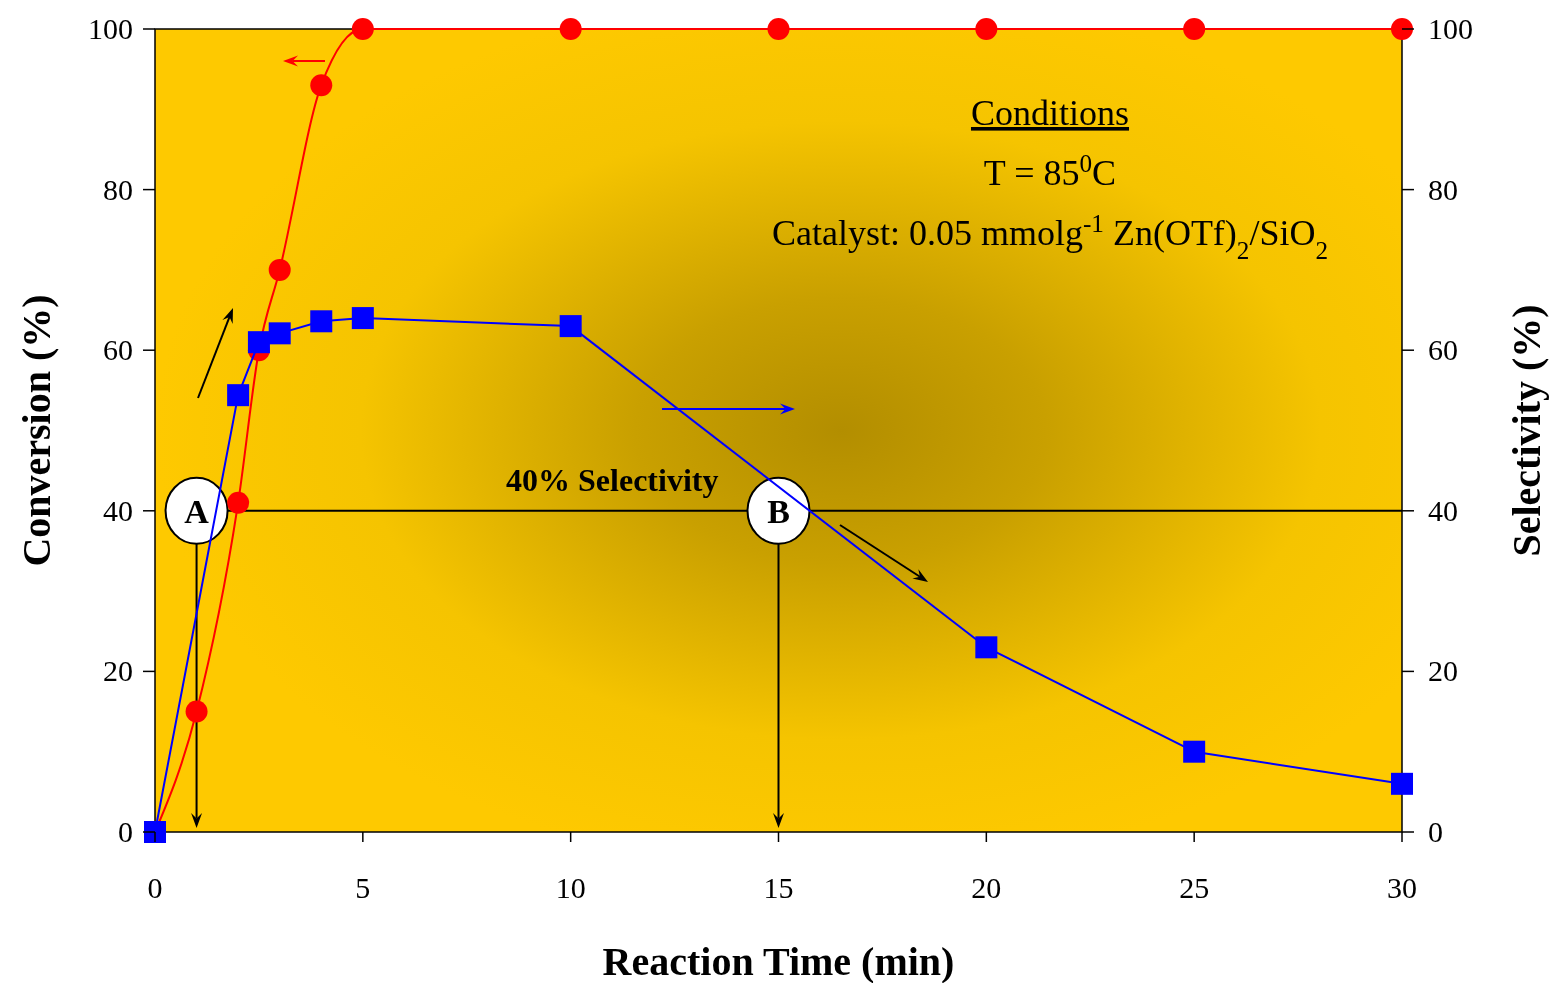  Describe the element at coordinates (986, 887) in the screenshot. I see `x-tick-label: 20` at that location.